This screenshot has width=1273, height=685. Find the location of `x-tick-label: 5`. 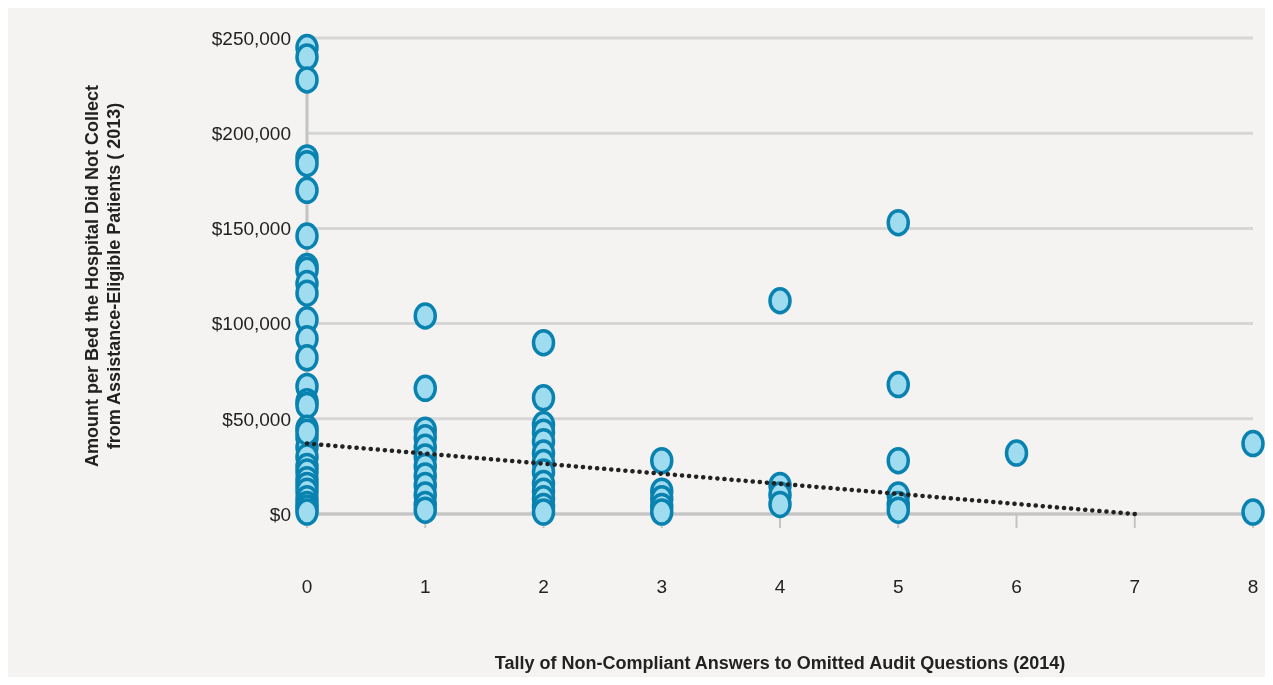

x-tick-label: 5 is located at coordinates (898, 587).